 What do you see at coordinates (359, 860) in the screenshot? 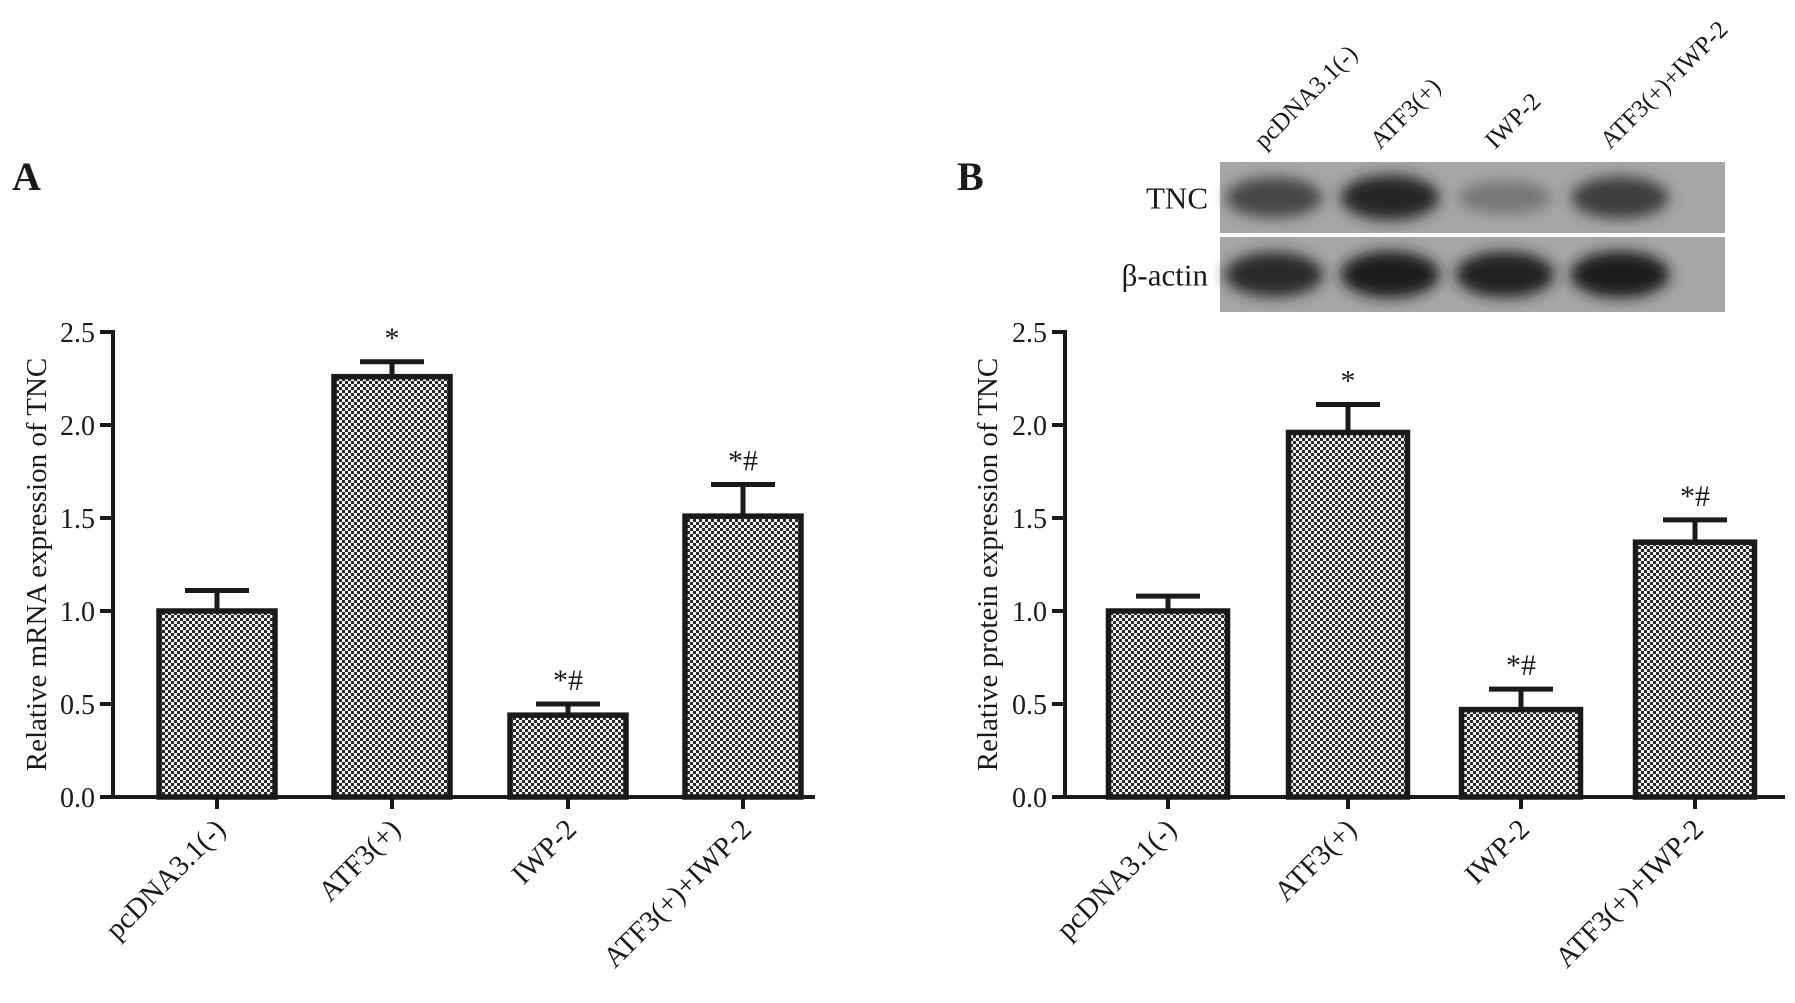
I see `chart-a-category-label-1: ATF3(+)` at bounding box center [359, 860].